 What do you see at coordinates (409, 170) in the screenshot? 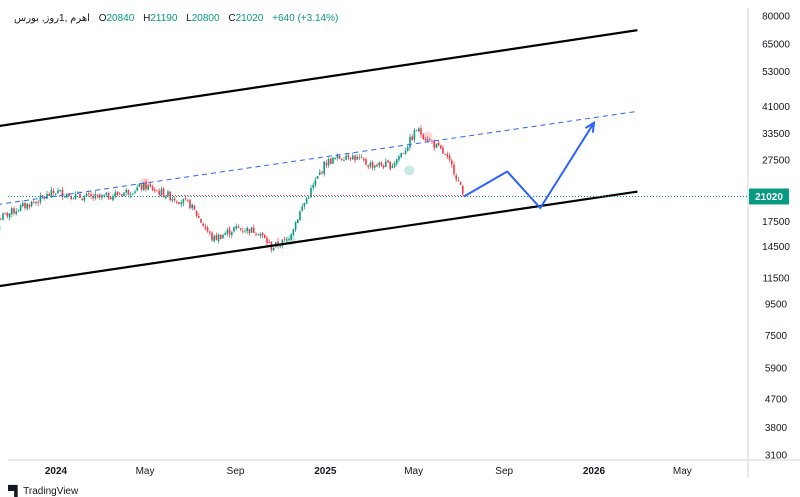
I see `buy-signal-marker` at bounding box center [409, 170].